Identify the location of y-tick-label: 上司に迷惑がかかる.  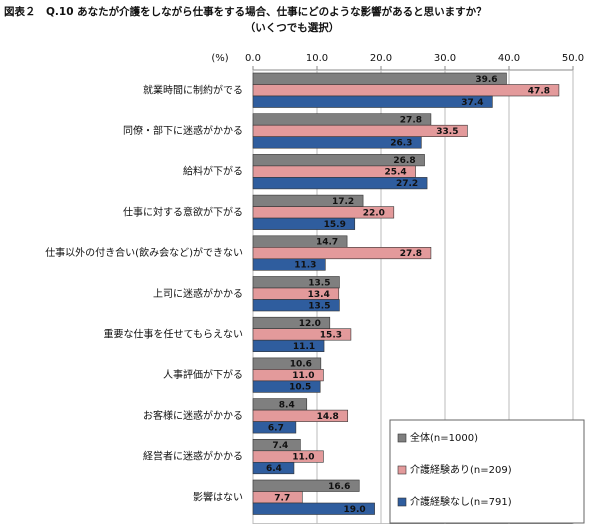
(198, 293).